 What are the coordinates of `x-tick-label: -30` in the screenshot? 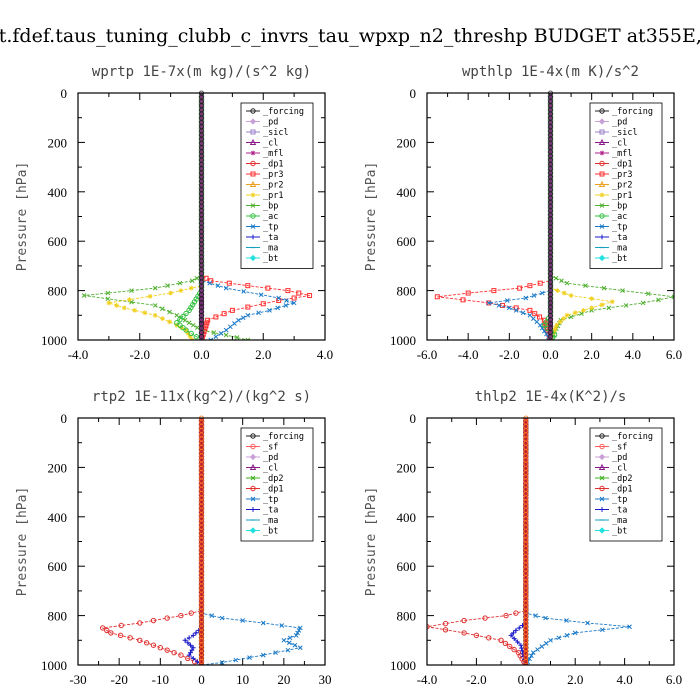 It's located at (77, 679).